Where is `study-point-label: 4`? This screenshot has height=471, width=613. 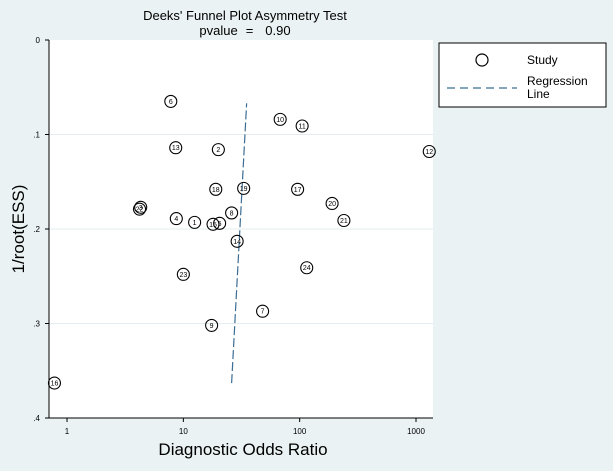 study-point-label: 4 is located at coordinates (176, 219).